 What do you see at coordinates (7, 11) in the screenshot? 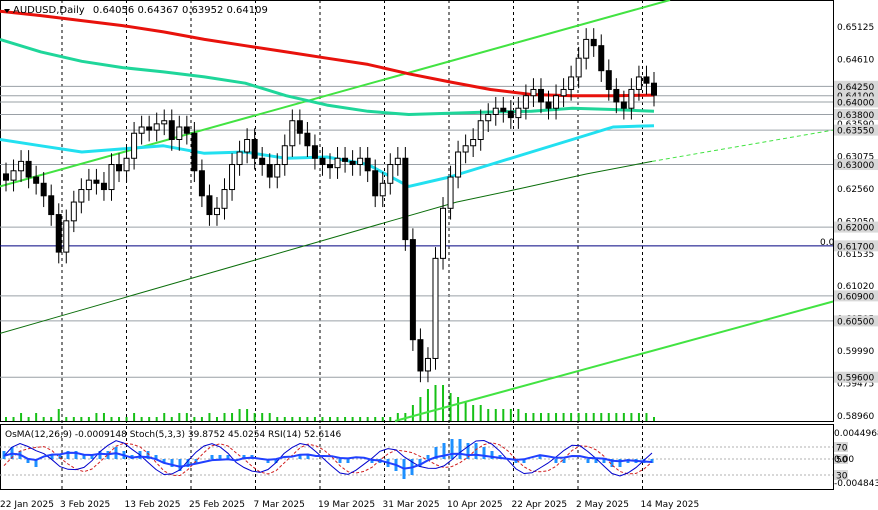
I see `collapse-arrow-icon` at bounding box center [7, 11].